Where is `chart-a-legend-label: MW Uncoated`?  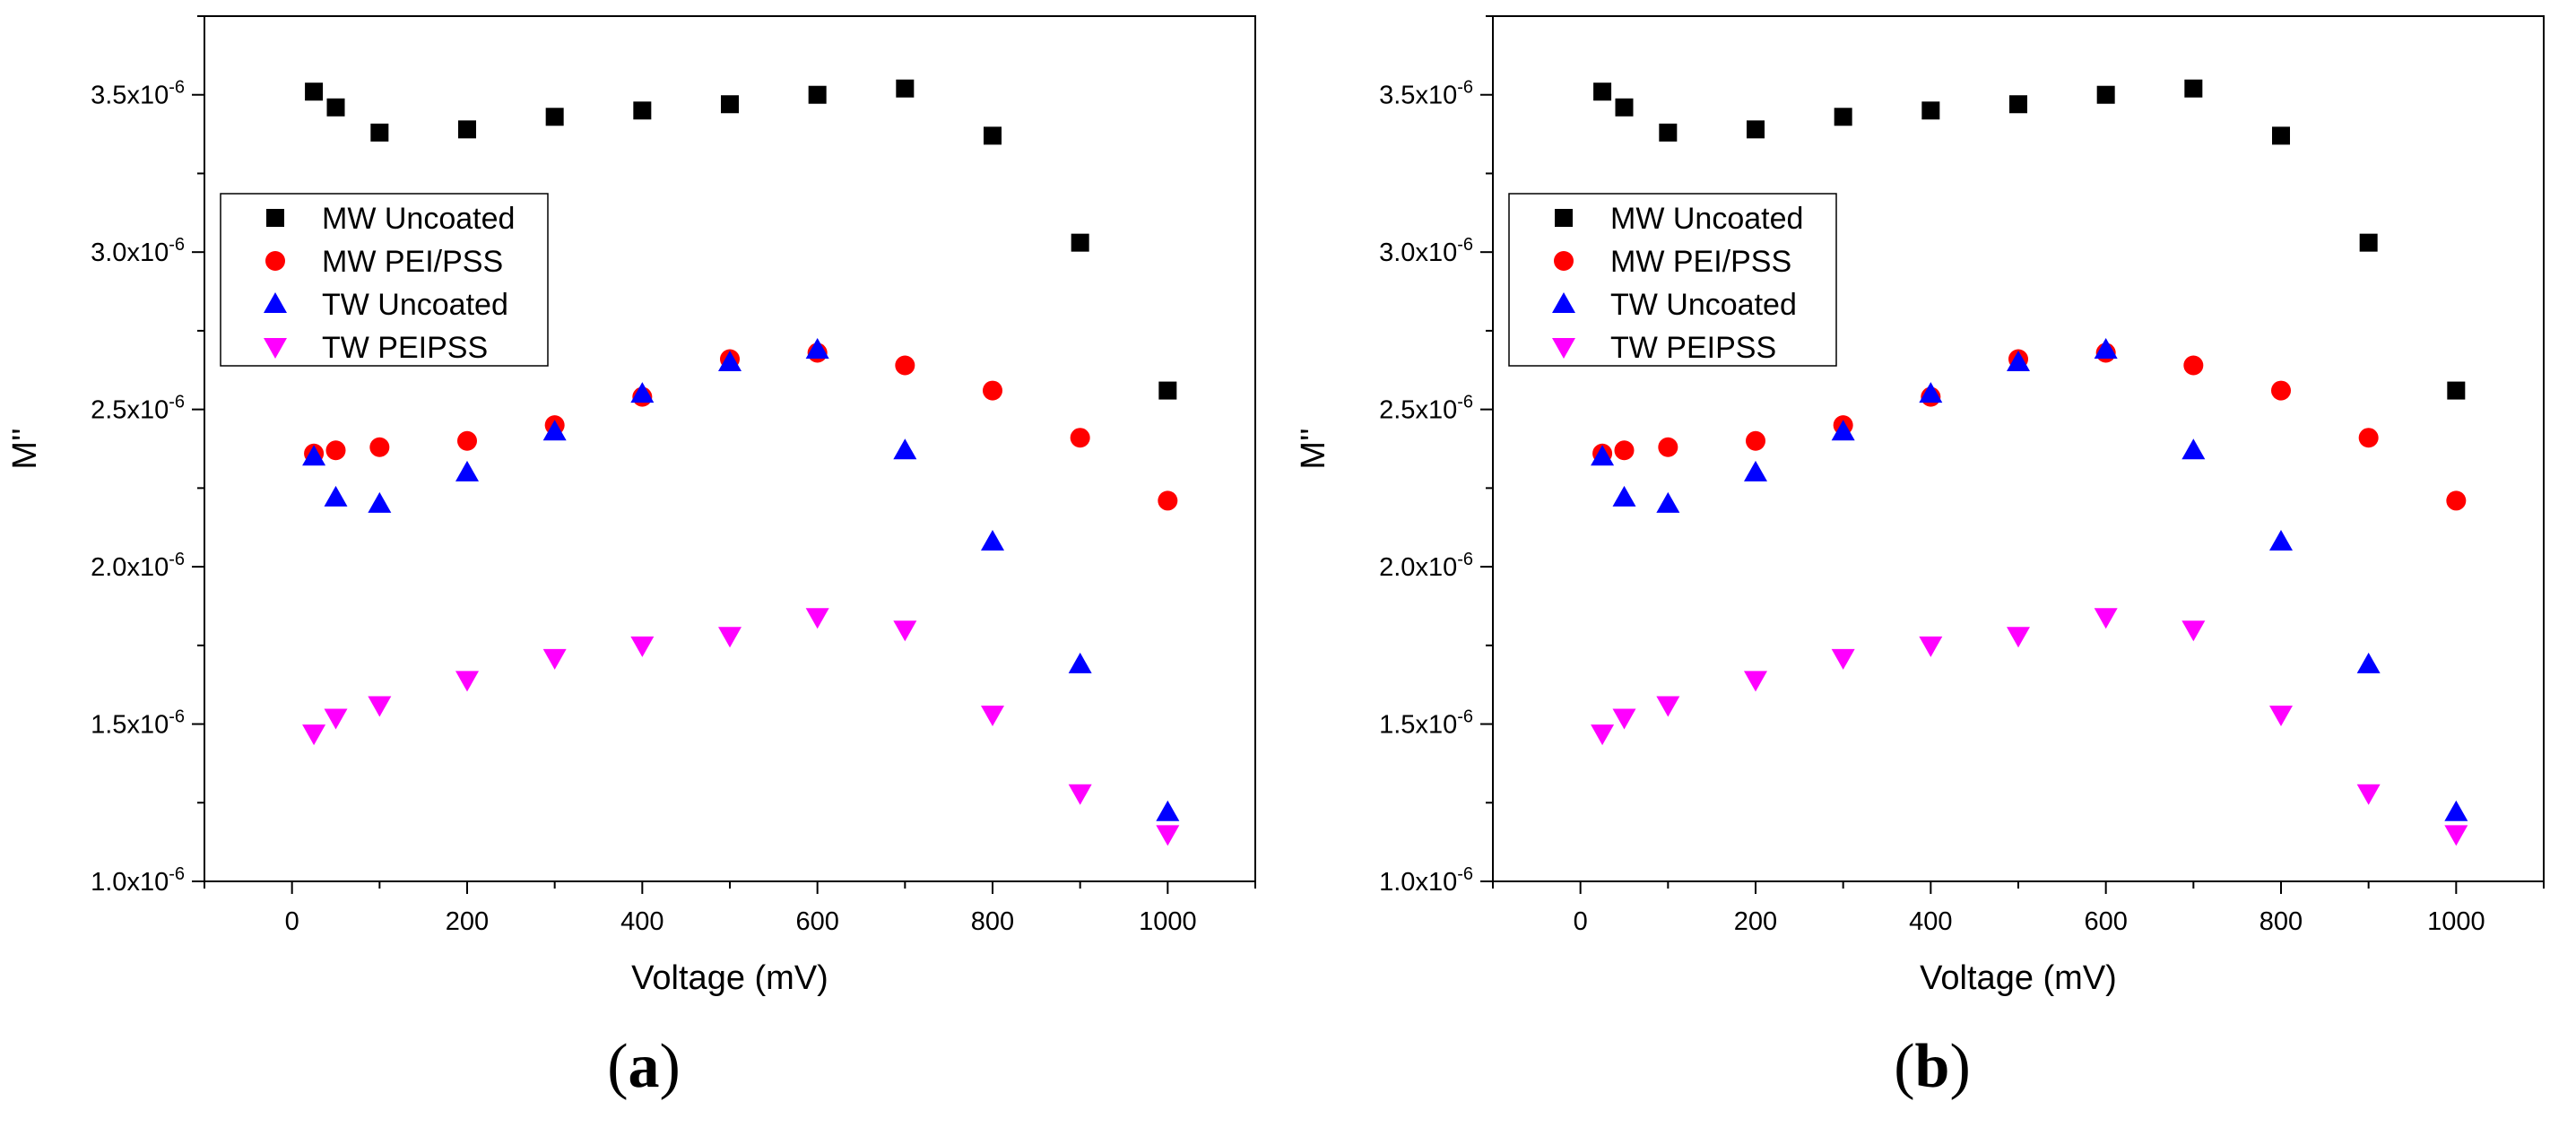 chart-a-legend-label: MW Uncoated is located at coordinates (418, 219).